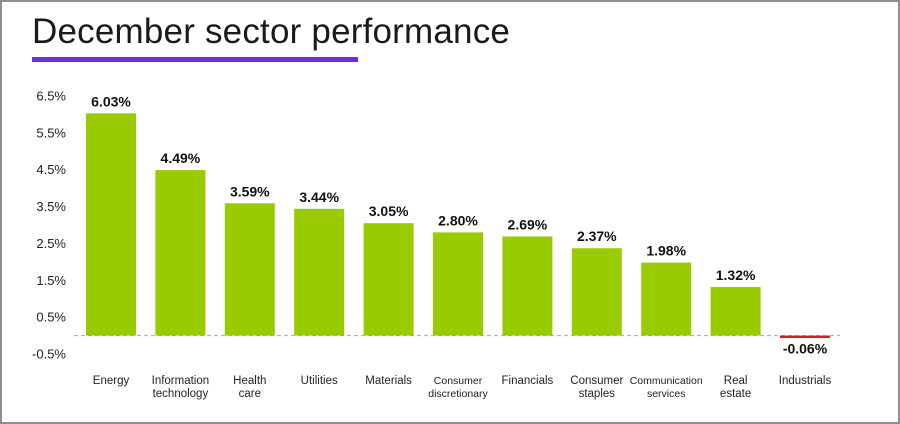 Image resolution: width=900 pixels, height=424 pixels. Describe the element at coordinates (181, 381) in the screenshot. I see `category-label: Information` at that location.